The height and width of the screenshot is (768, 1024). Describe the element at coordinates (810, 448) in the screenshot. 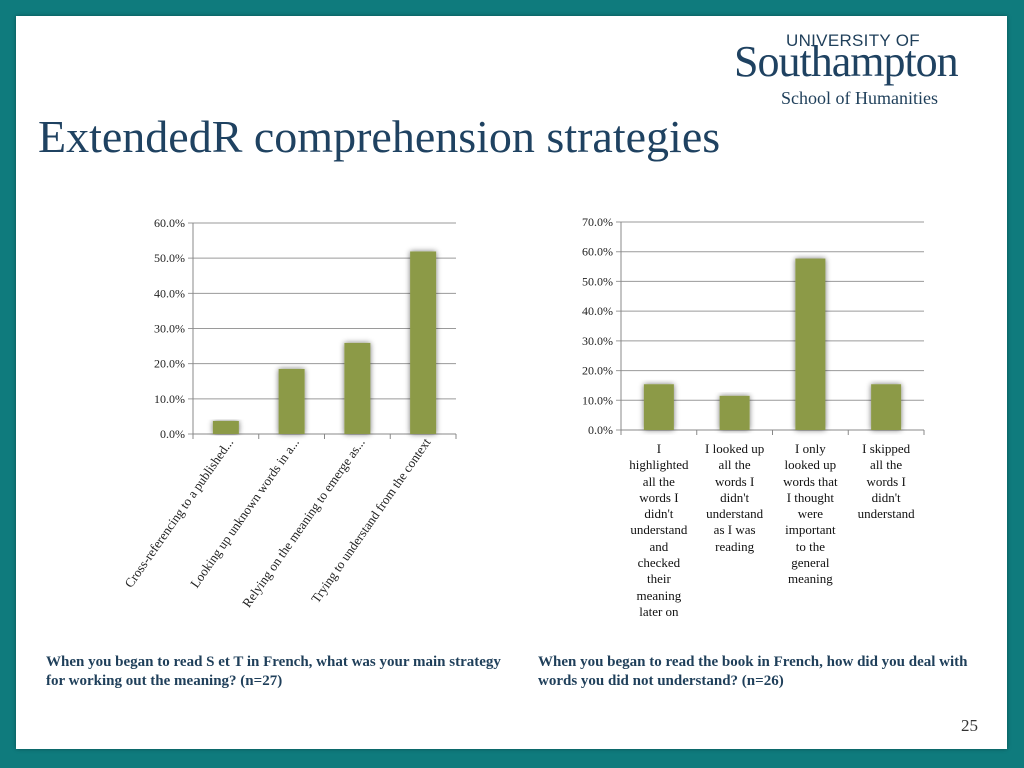

I see `category-label-line: I only` at that location.